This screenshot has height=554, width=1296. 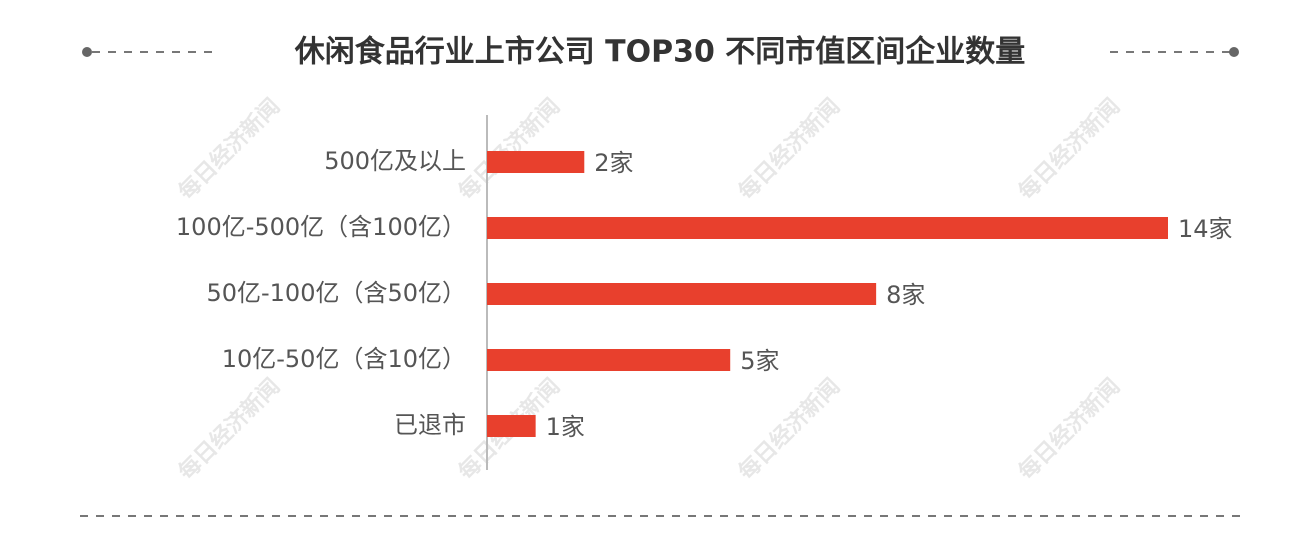 What do you see at coordinates (660, 52) in the screenshot?
I see `chart-title: 休闲食品行业上市公司 TOP30 不同市值区间企业数量` at bounding box center [660, 52].